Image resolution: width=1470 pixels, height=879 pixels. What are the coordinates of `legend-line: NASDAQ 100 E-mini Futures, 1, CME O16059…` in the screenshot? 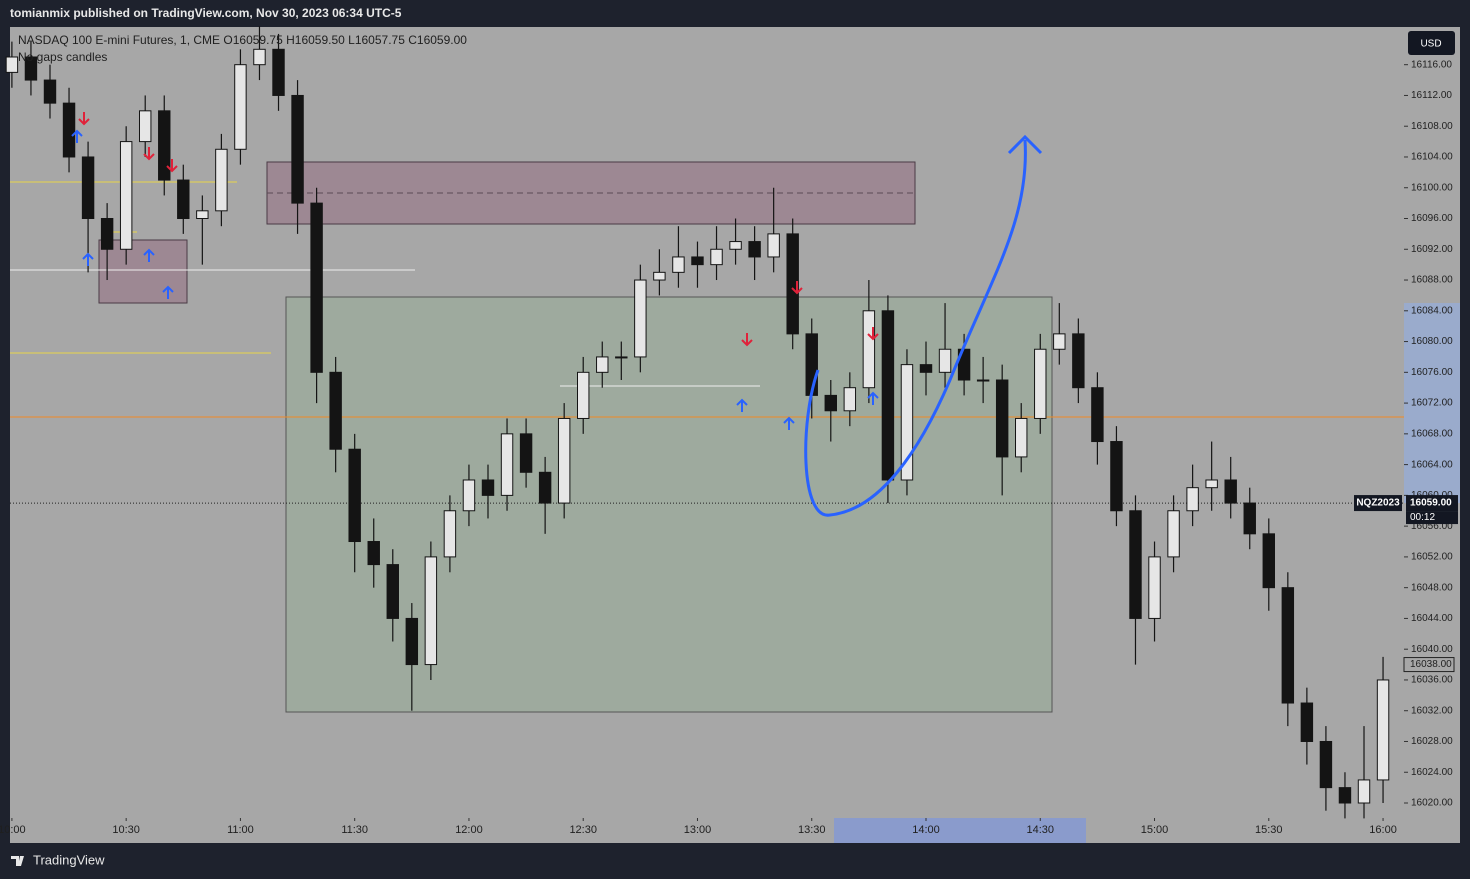 It's located at (242, 40).